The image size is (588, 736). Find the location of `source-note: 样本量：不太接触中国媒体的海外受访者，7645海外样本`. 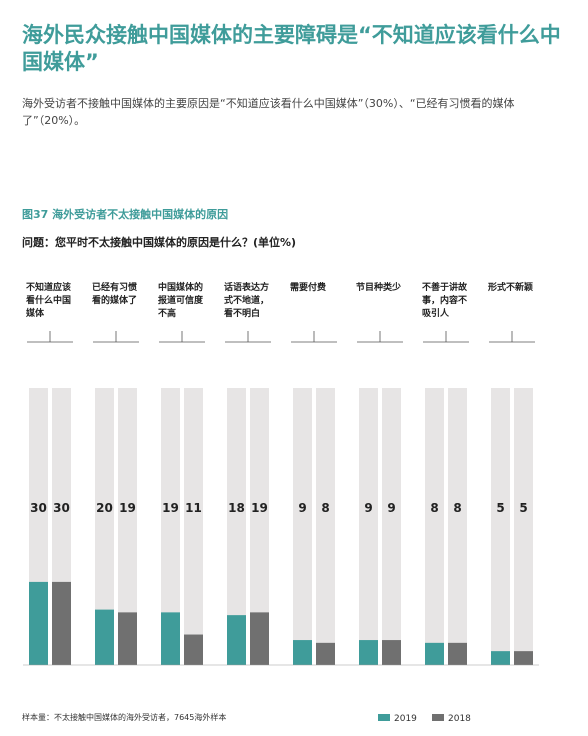

source-note: 样本量：不太接触中国媒体的海外受访者，7645海外样本 is located at coordinates (124, 717).